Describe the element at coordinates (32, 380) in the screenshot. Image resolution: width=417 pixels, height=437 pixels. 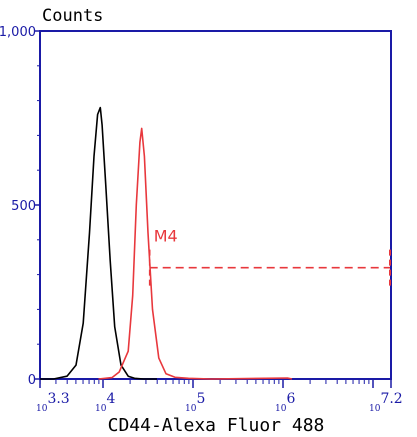
I see `y-tick-label: 0` at that location.